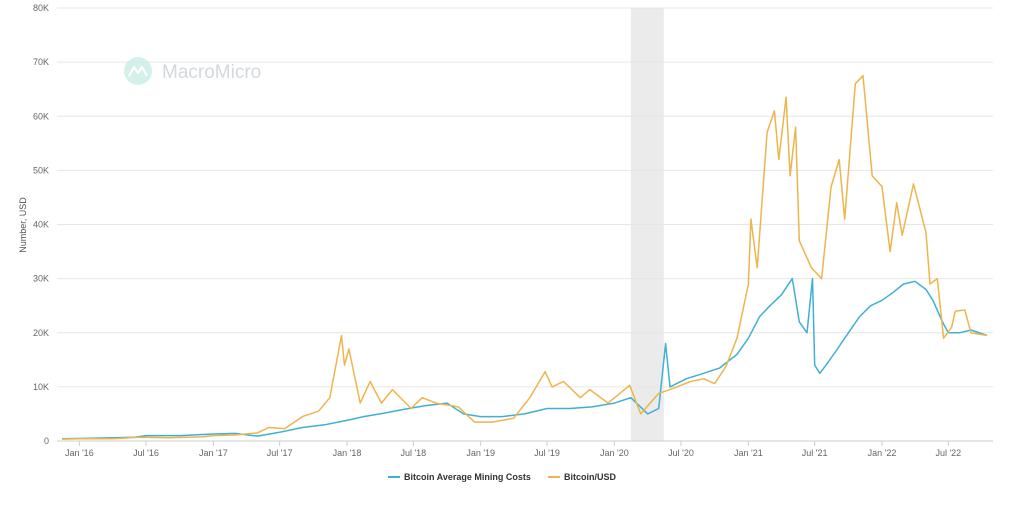 The height and width of the screenshot is (506, 1023). What do you see at coordinates (146, 453) in the screenshot?
I see `x-tick-label-1: Jul '16` at bounding box center [146, 453].